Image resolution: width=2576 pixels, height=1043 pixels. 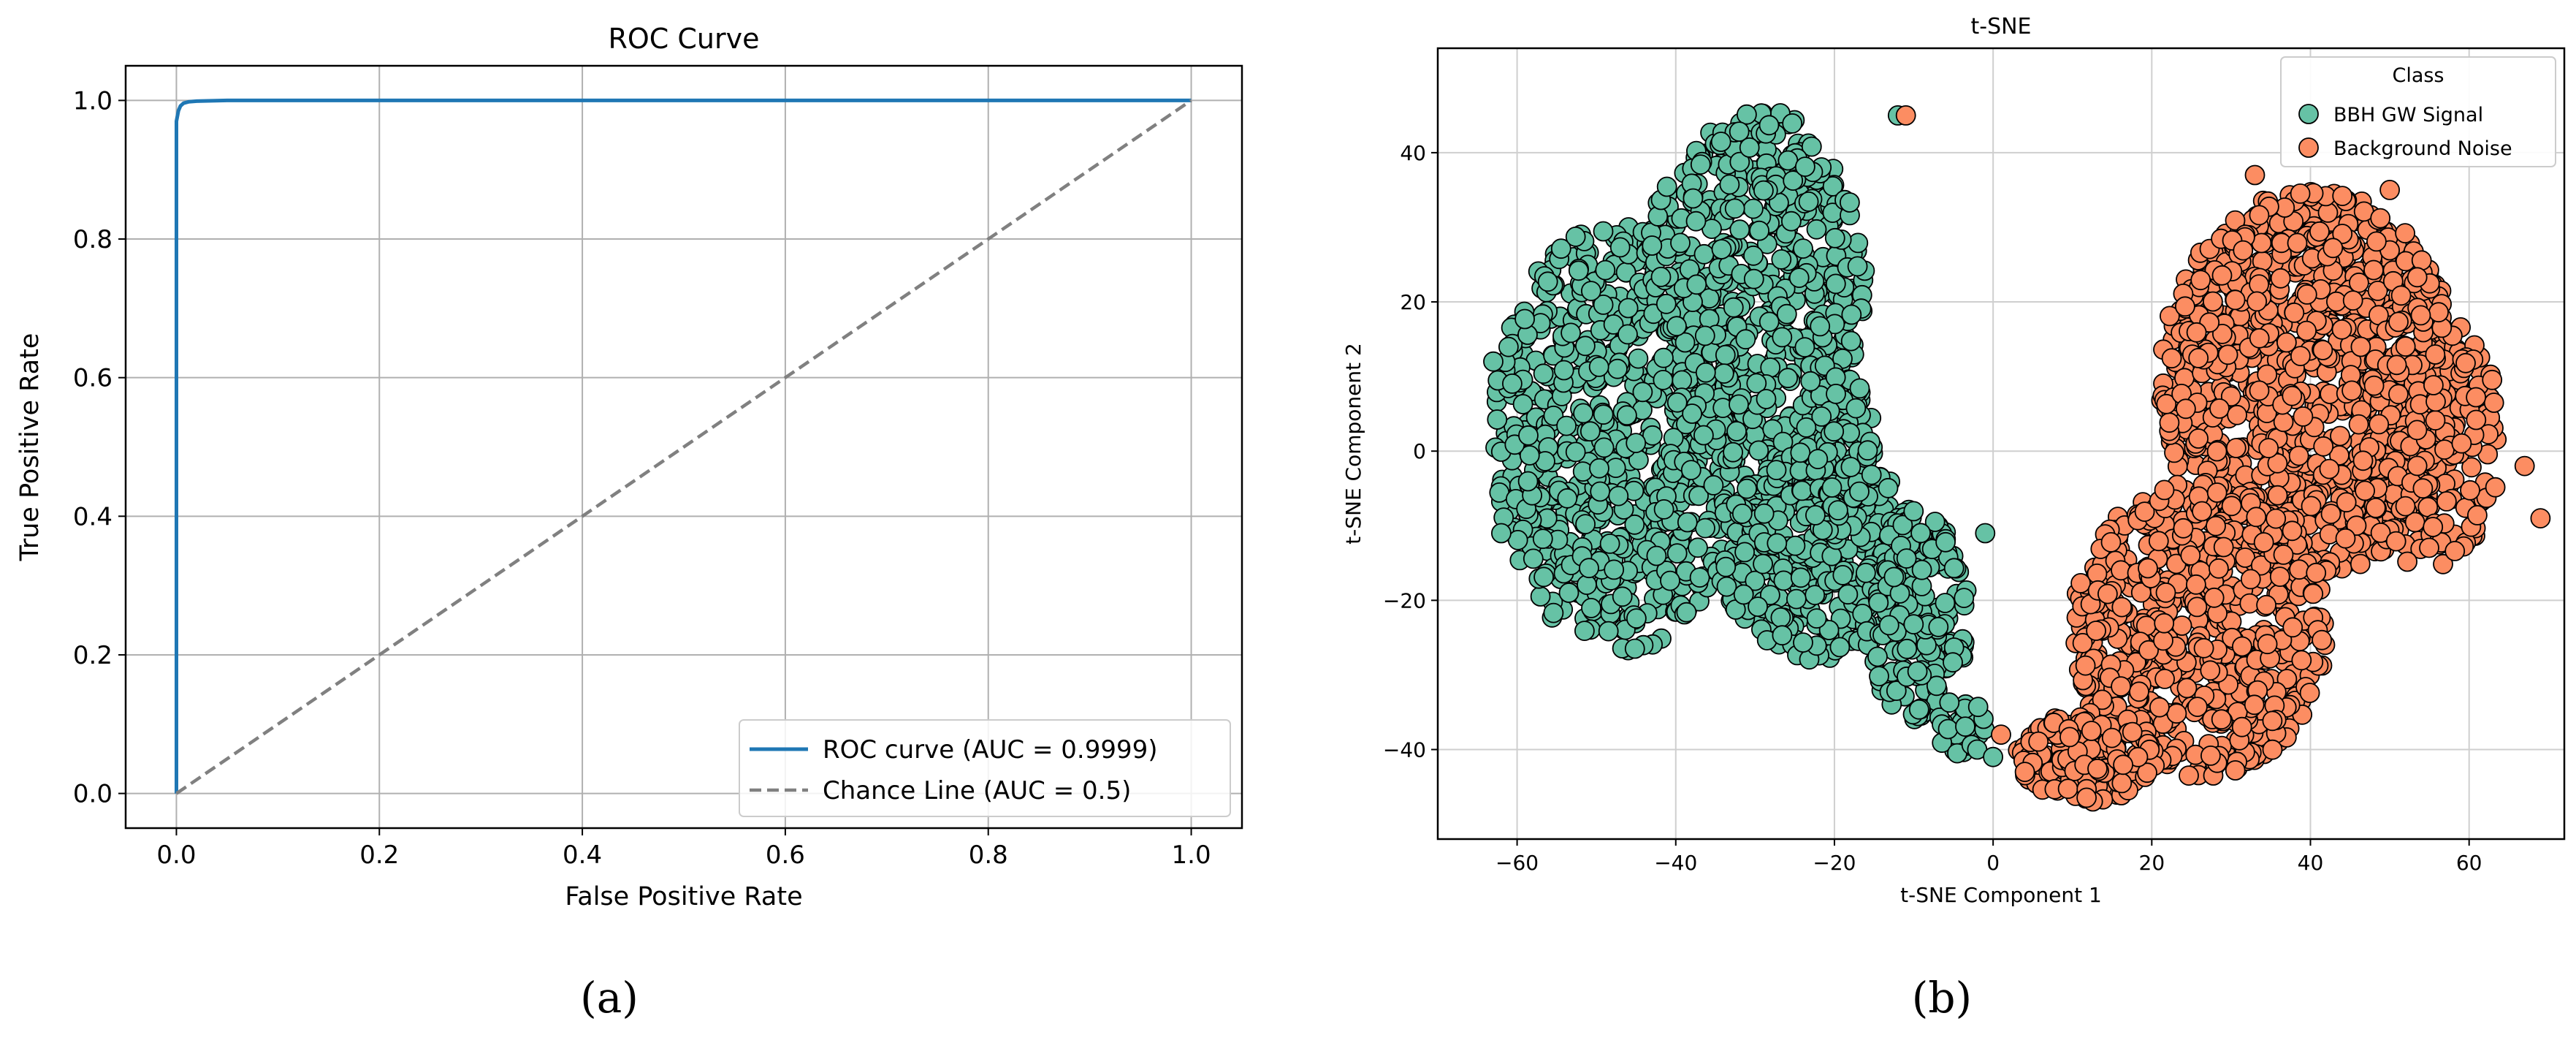 What do you see at coordinates (2408, 115) in the screenshot?
I see `tsne-legend-label: BBH GW Signal` at bounding box center [2408, 115].